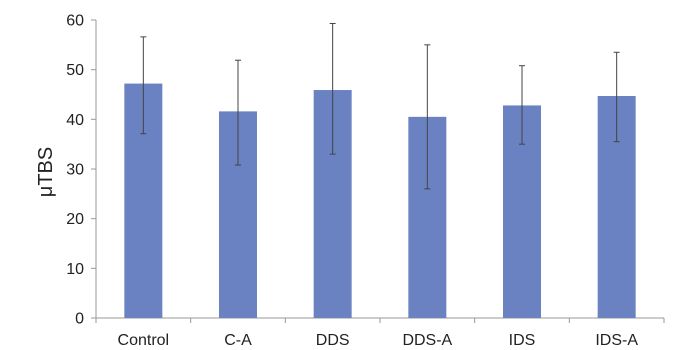  Describe the element at coordinates (522, 340) in the screenshot. I see `x-tick-label: IDS` at that location.